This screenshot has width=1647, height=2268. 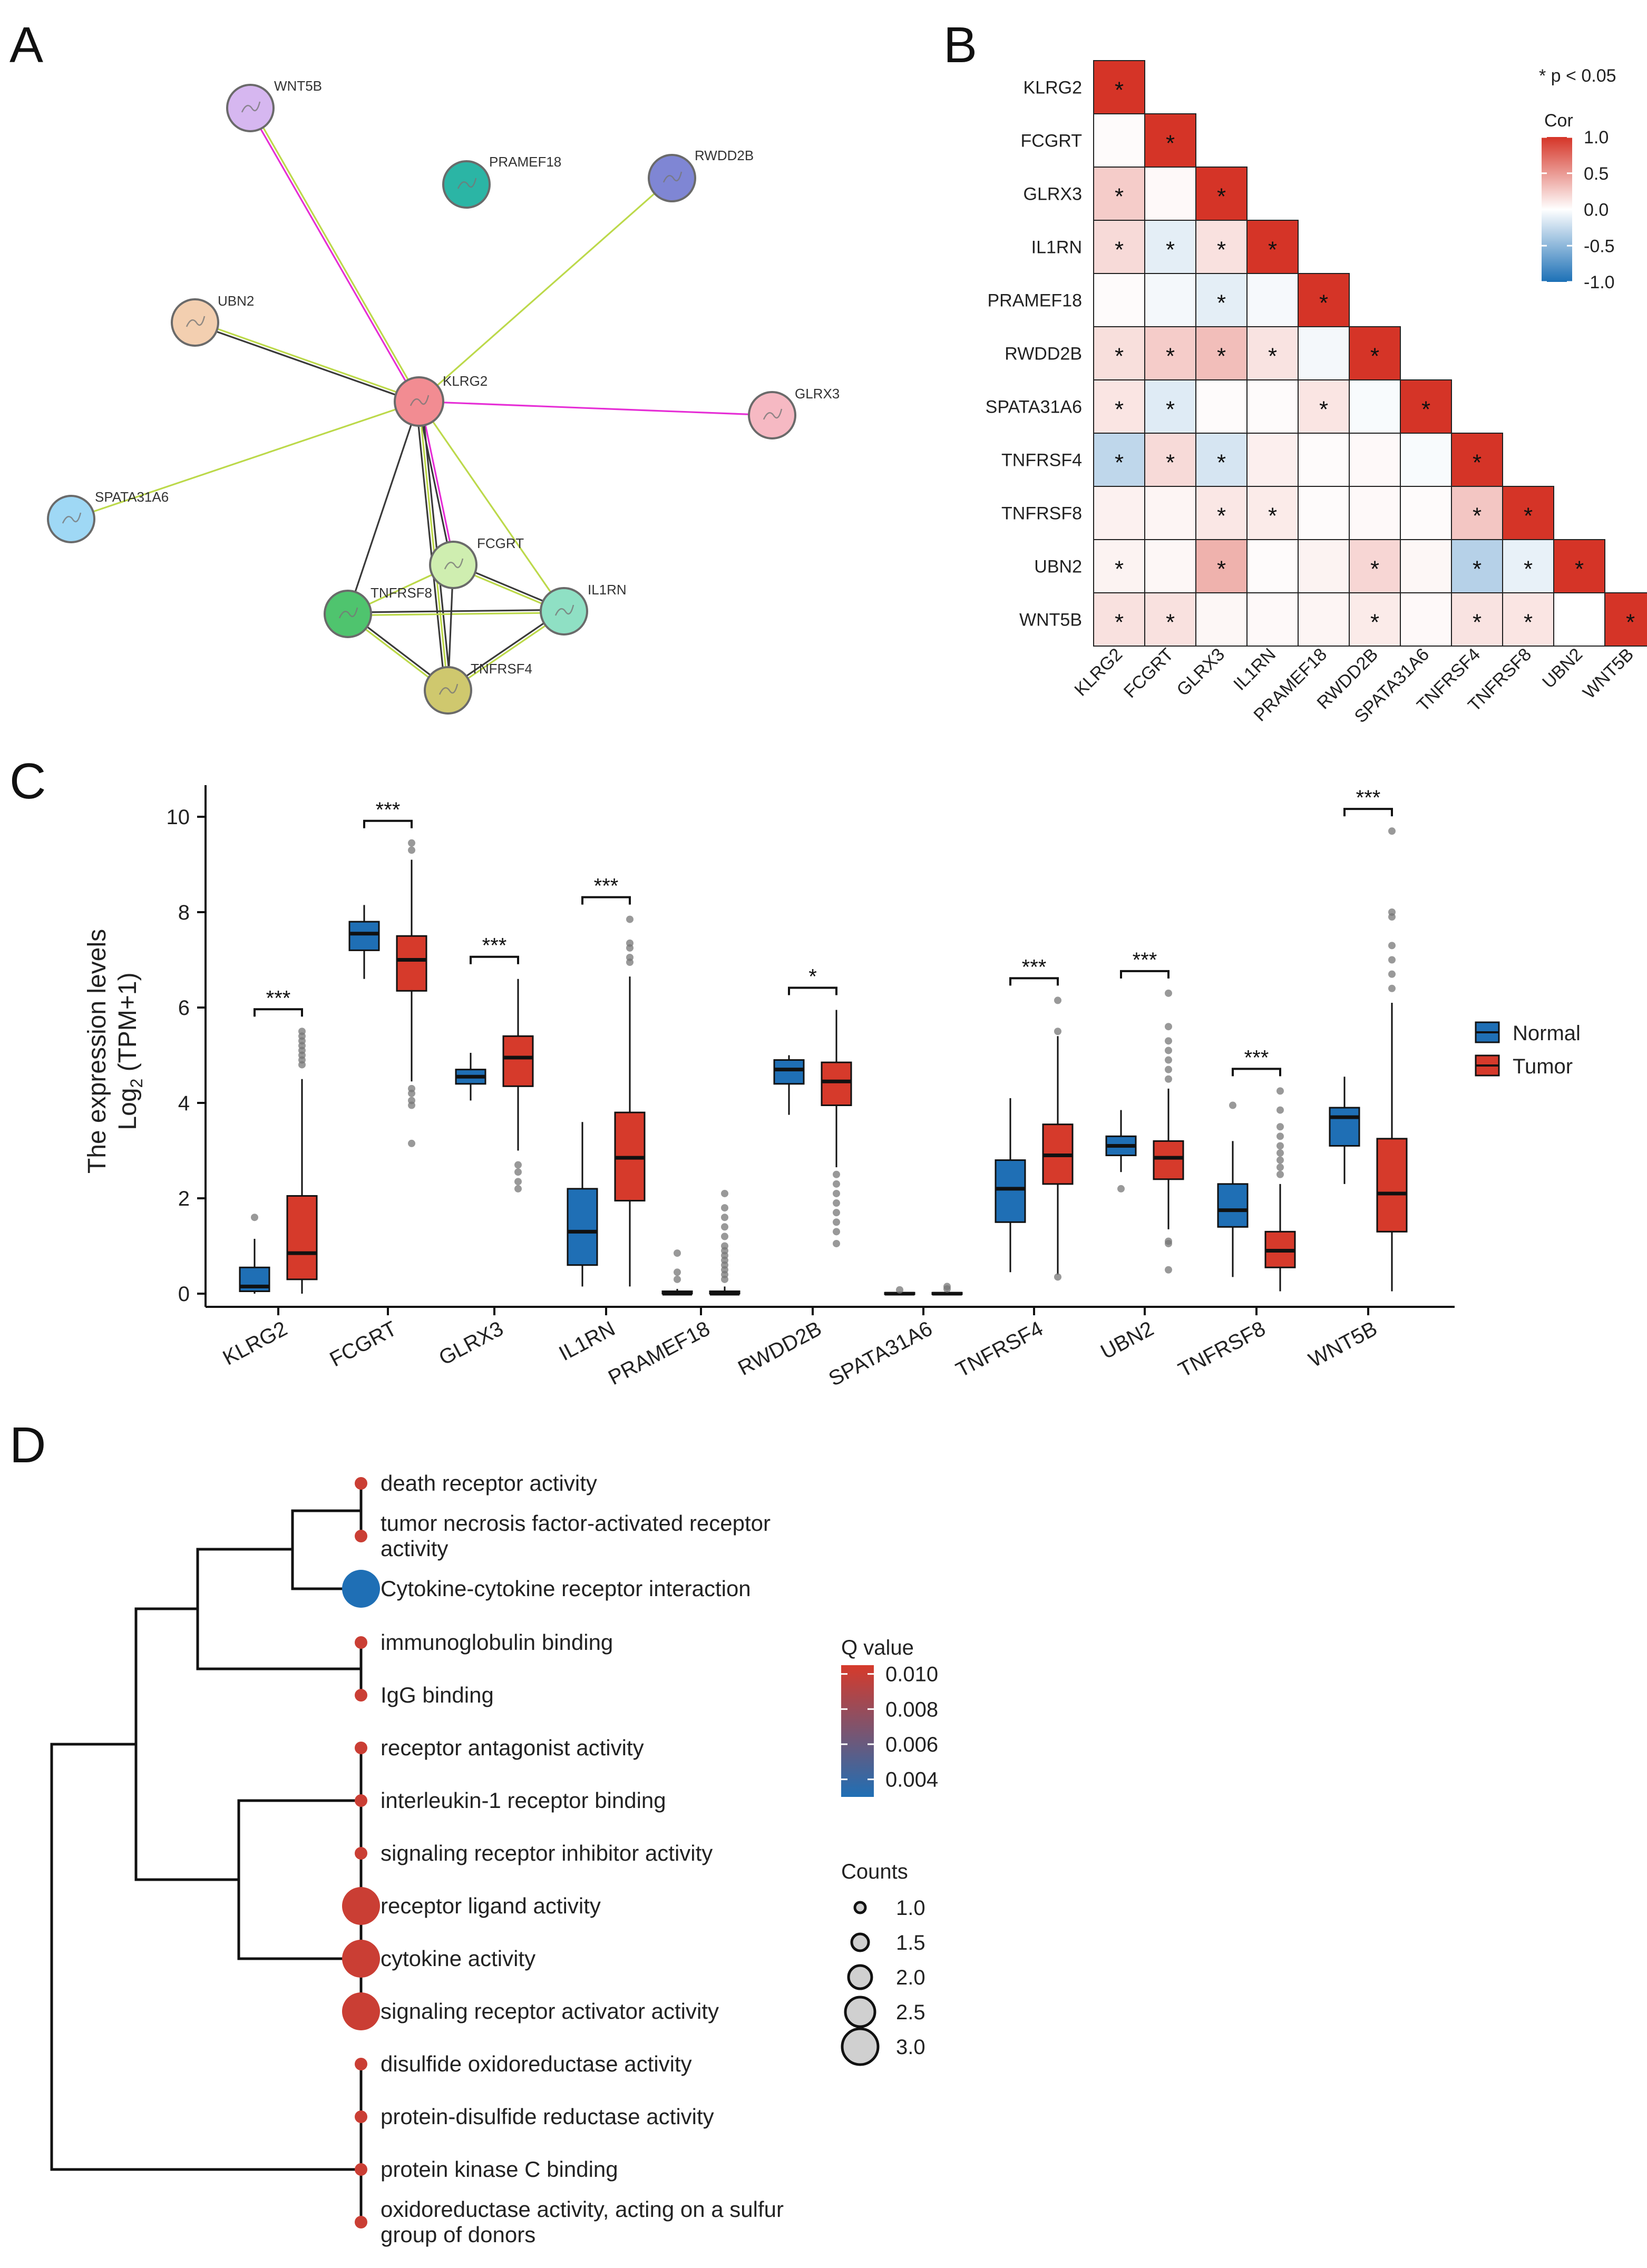 What do you see at coordinates (877, 1647) in the screenshot?
I see `q-legend-title: Q value` at bounding box center [877, 1647].